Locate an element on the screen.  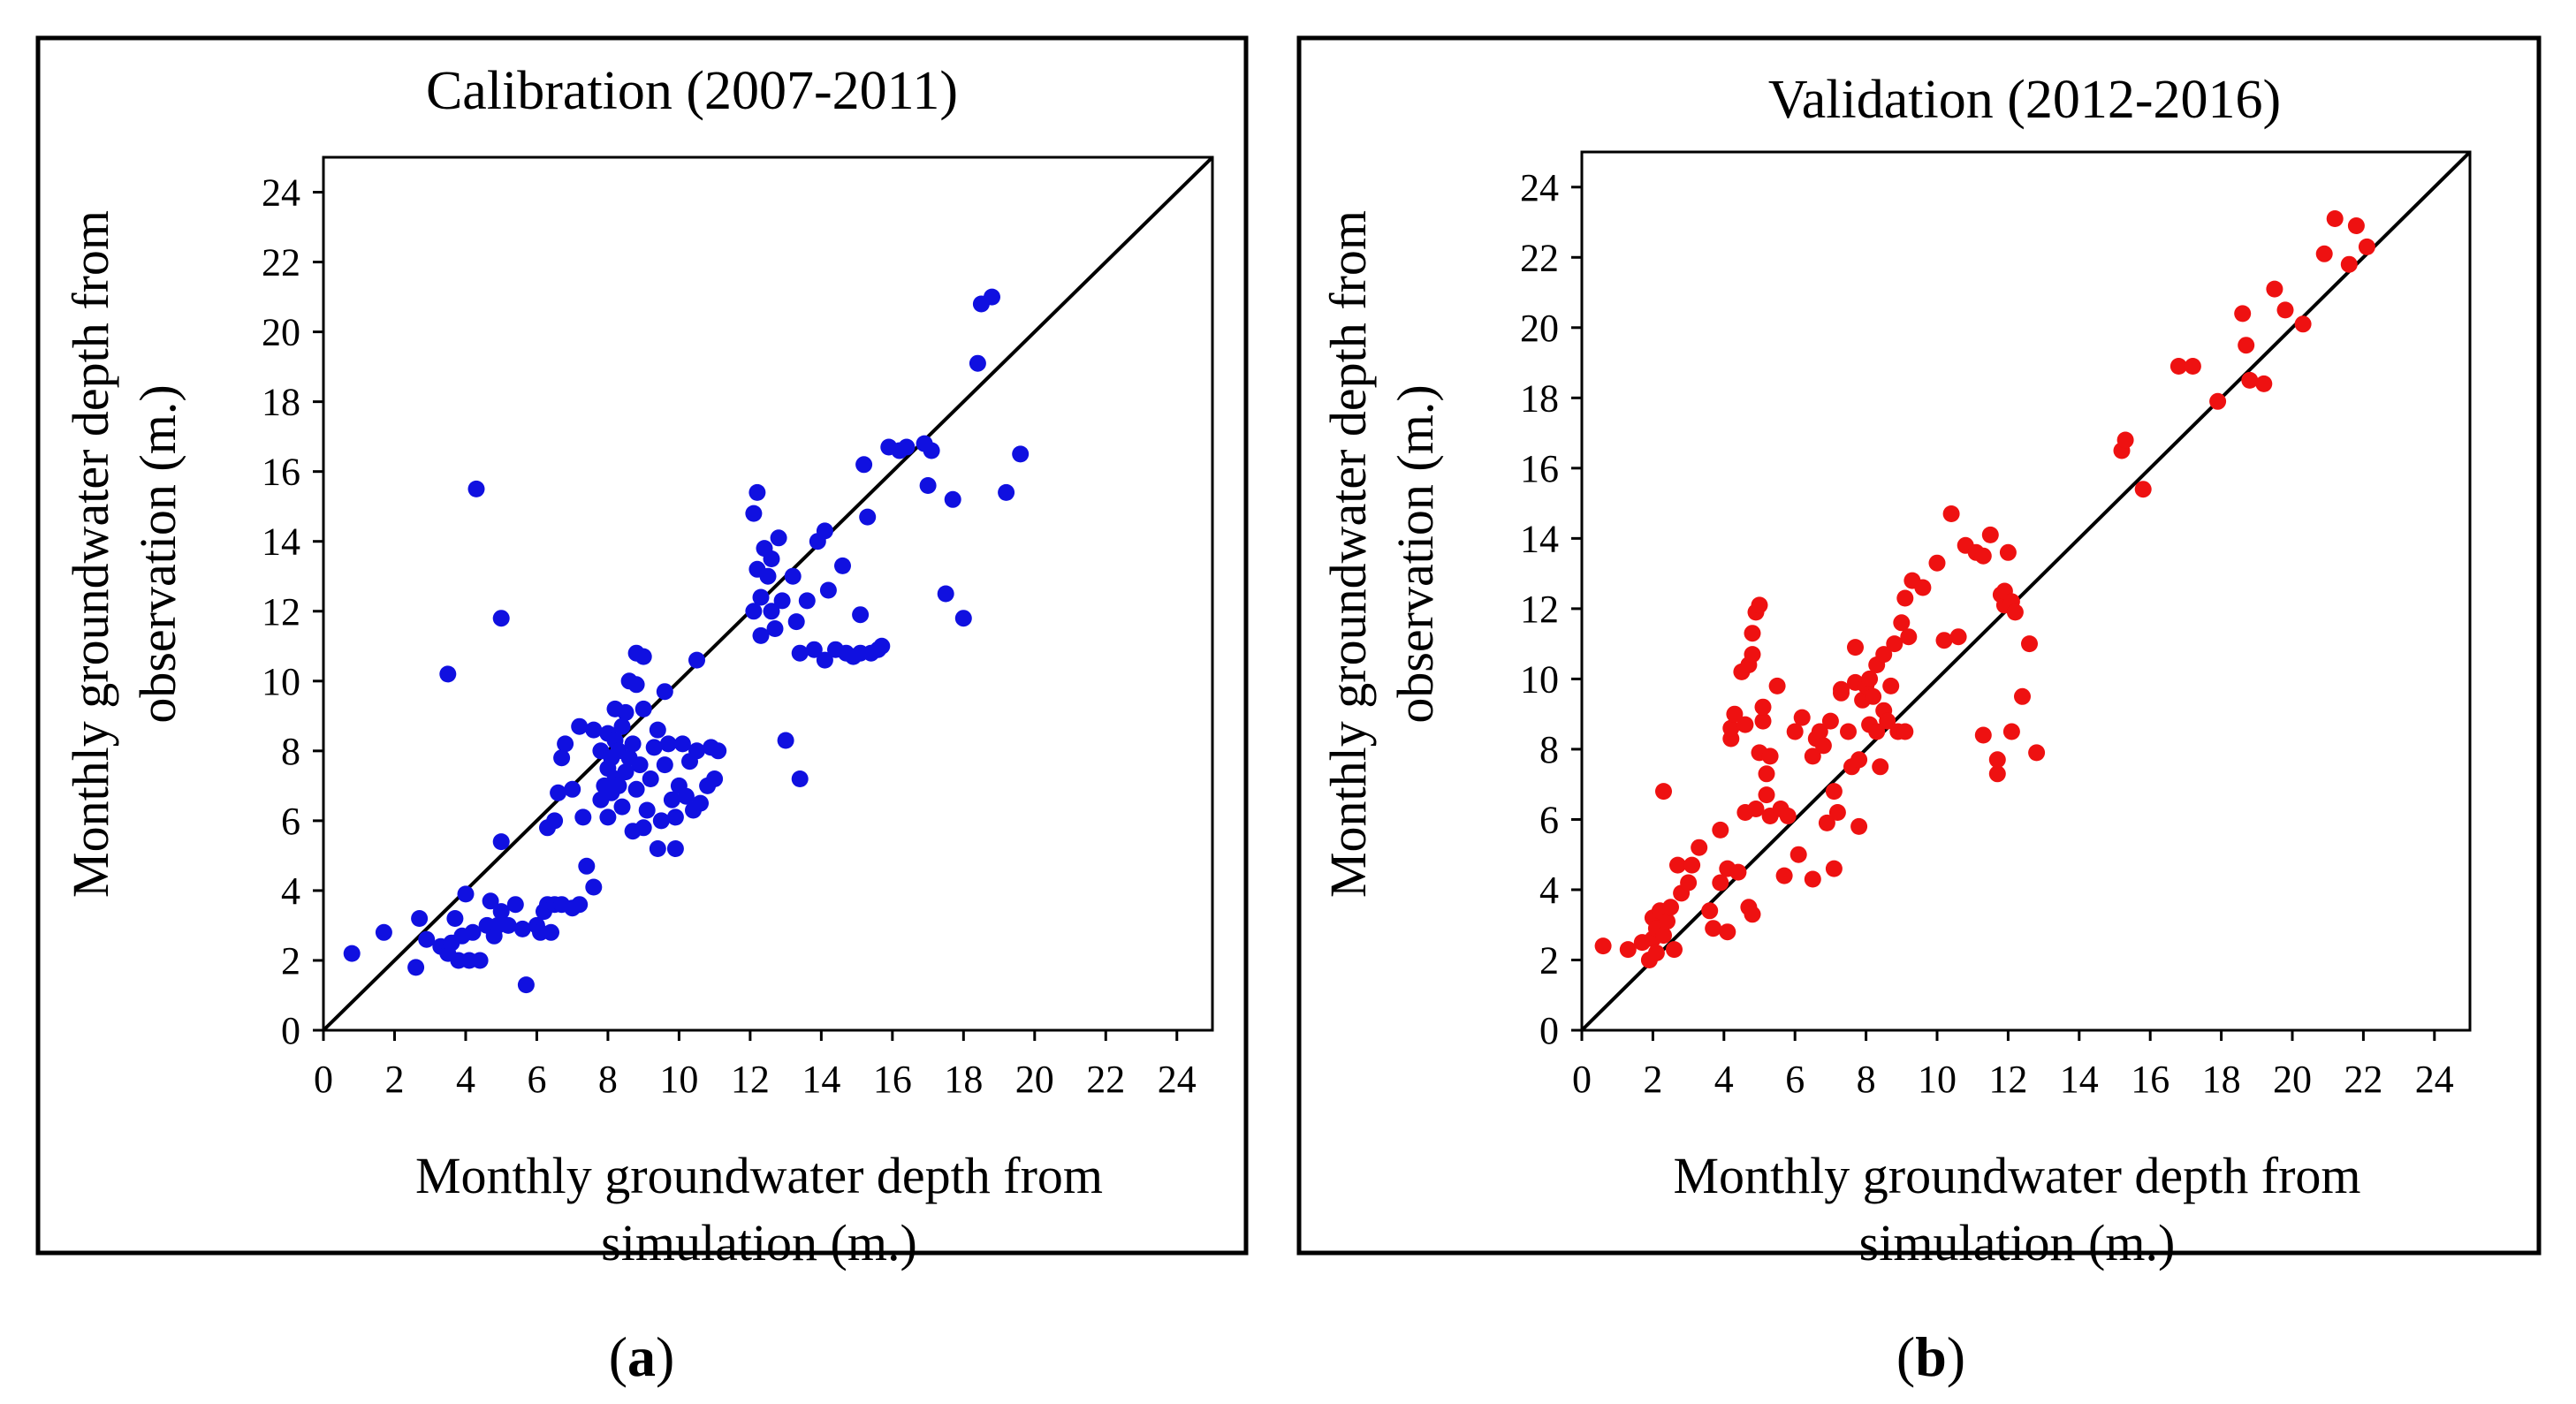
y-tick-label: 2 is located at coordinates (1549, 960).